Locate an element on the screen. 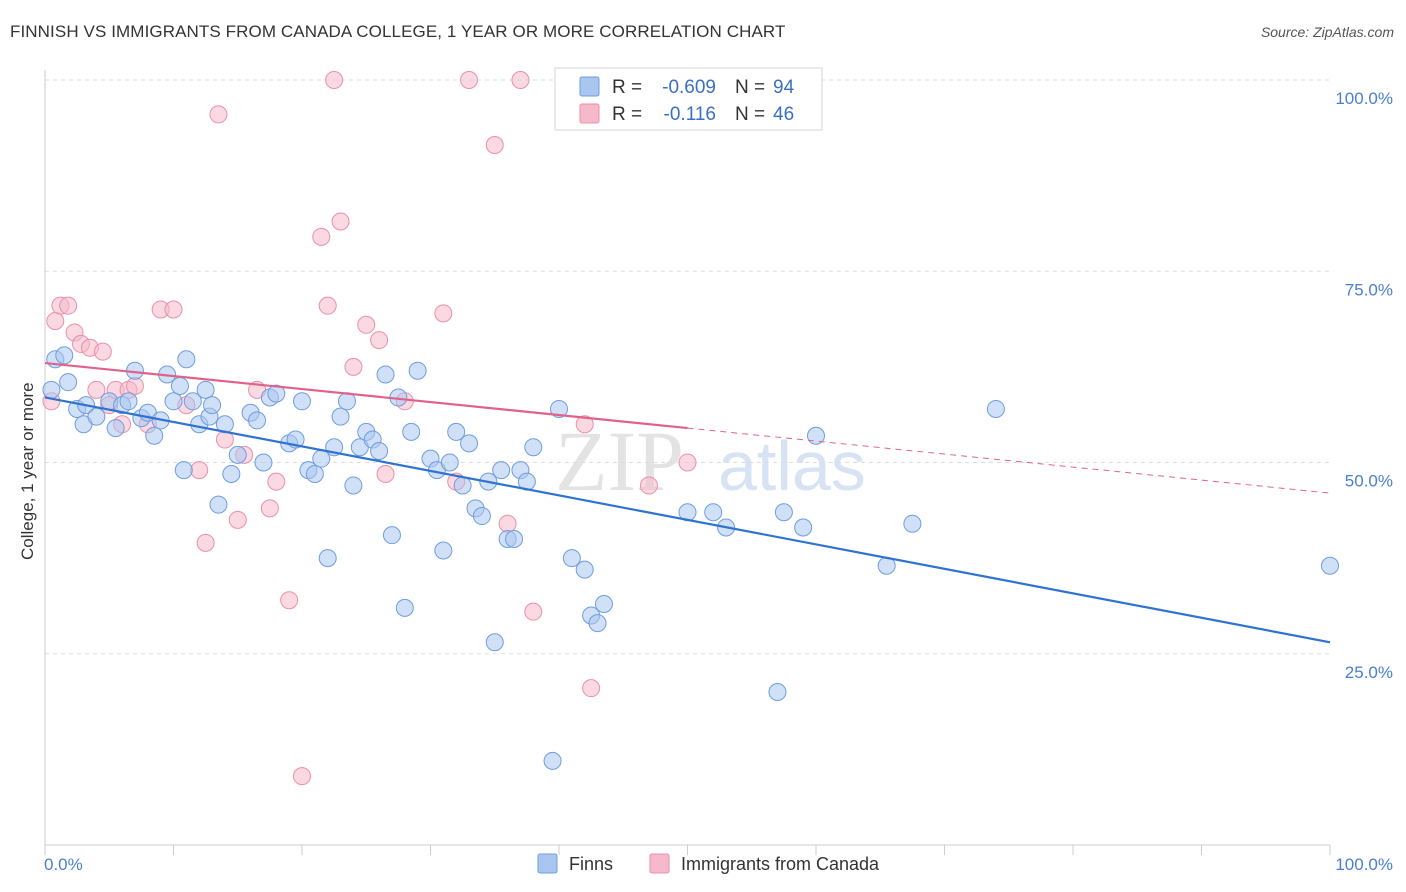 The width and height of the screenshot is (1406, 892). legend-swatch-canada is located at coordinates (589, 113).